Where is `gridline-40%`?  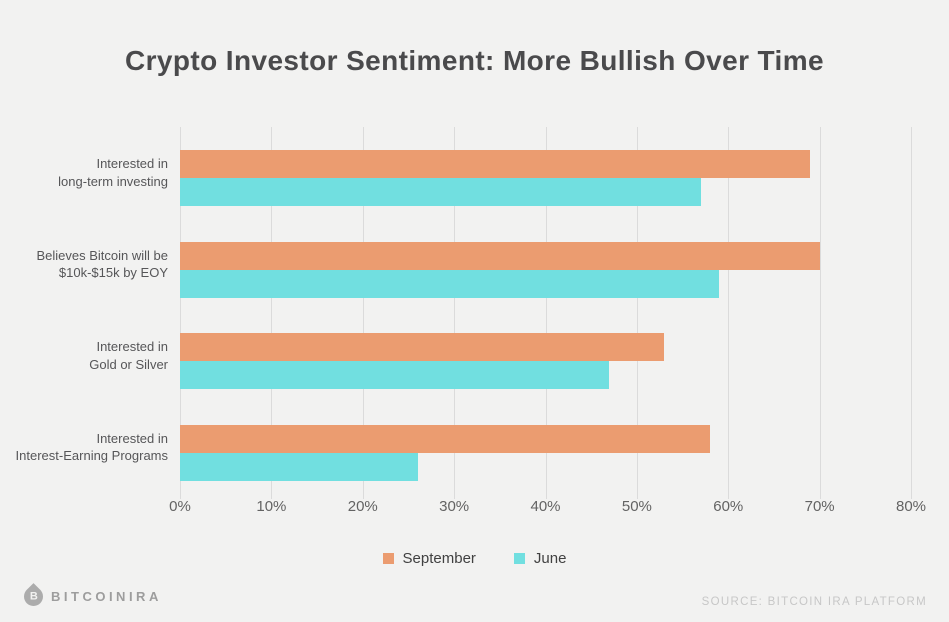
gridline-40% is located at coordinates (546, 313).